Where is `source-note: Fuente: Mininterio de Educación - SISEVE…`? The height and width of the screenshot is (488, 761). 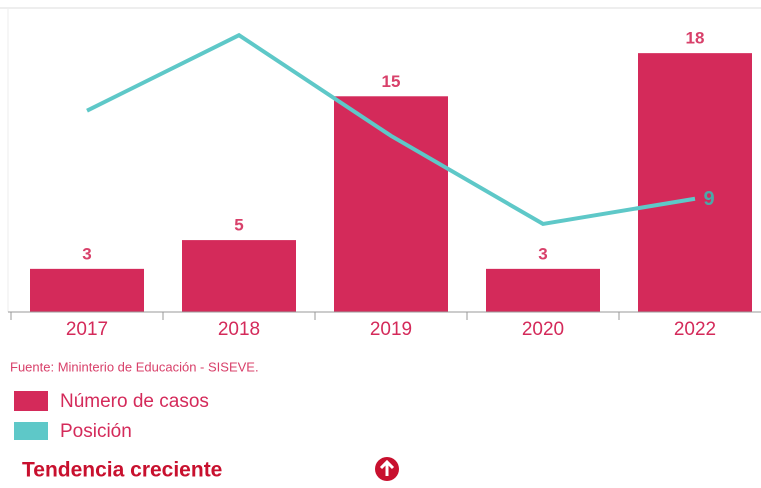
source-note: Fuente: Mininterio de Educación - SISEVE… is located at coordinates (134, 366).